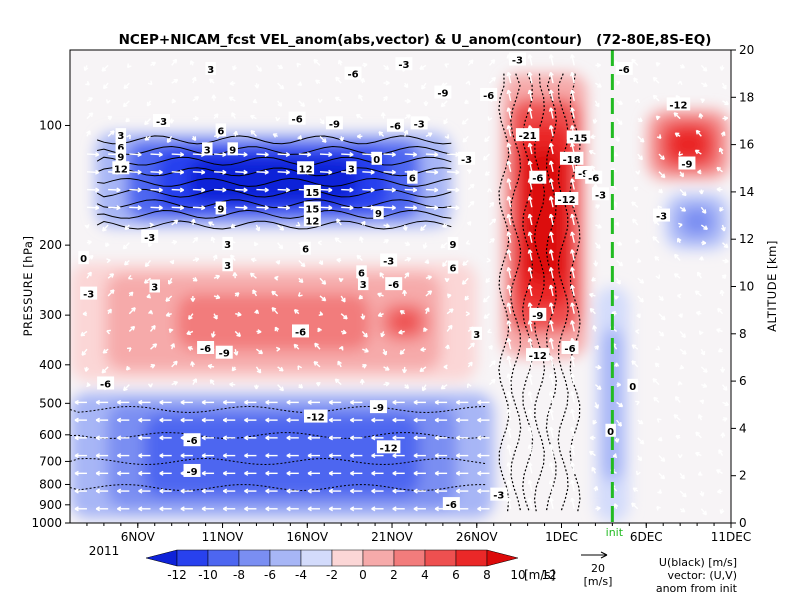 The width and height of the screenshot is (800, 600). I want to click on init-label: init, so click(615, 532).